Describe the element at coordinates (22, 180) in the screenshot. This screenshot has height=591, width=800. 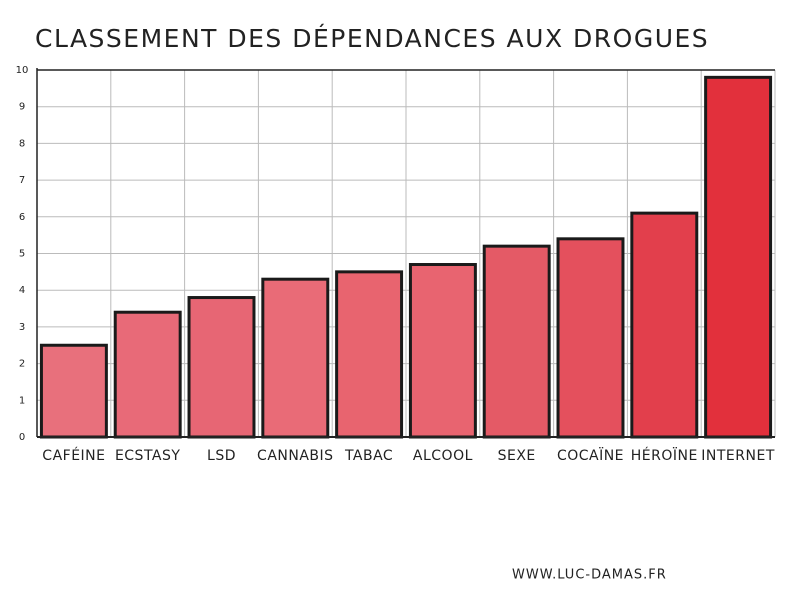
I see `y-tick-label: 7` at that location.